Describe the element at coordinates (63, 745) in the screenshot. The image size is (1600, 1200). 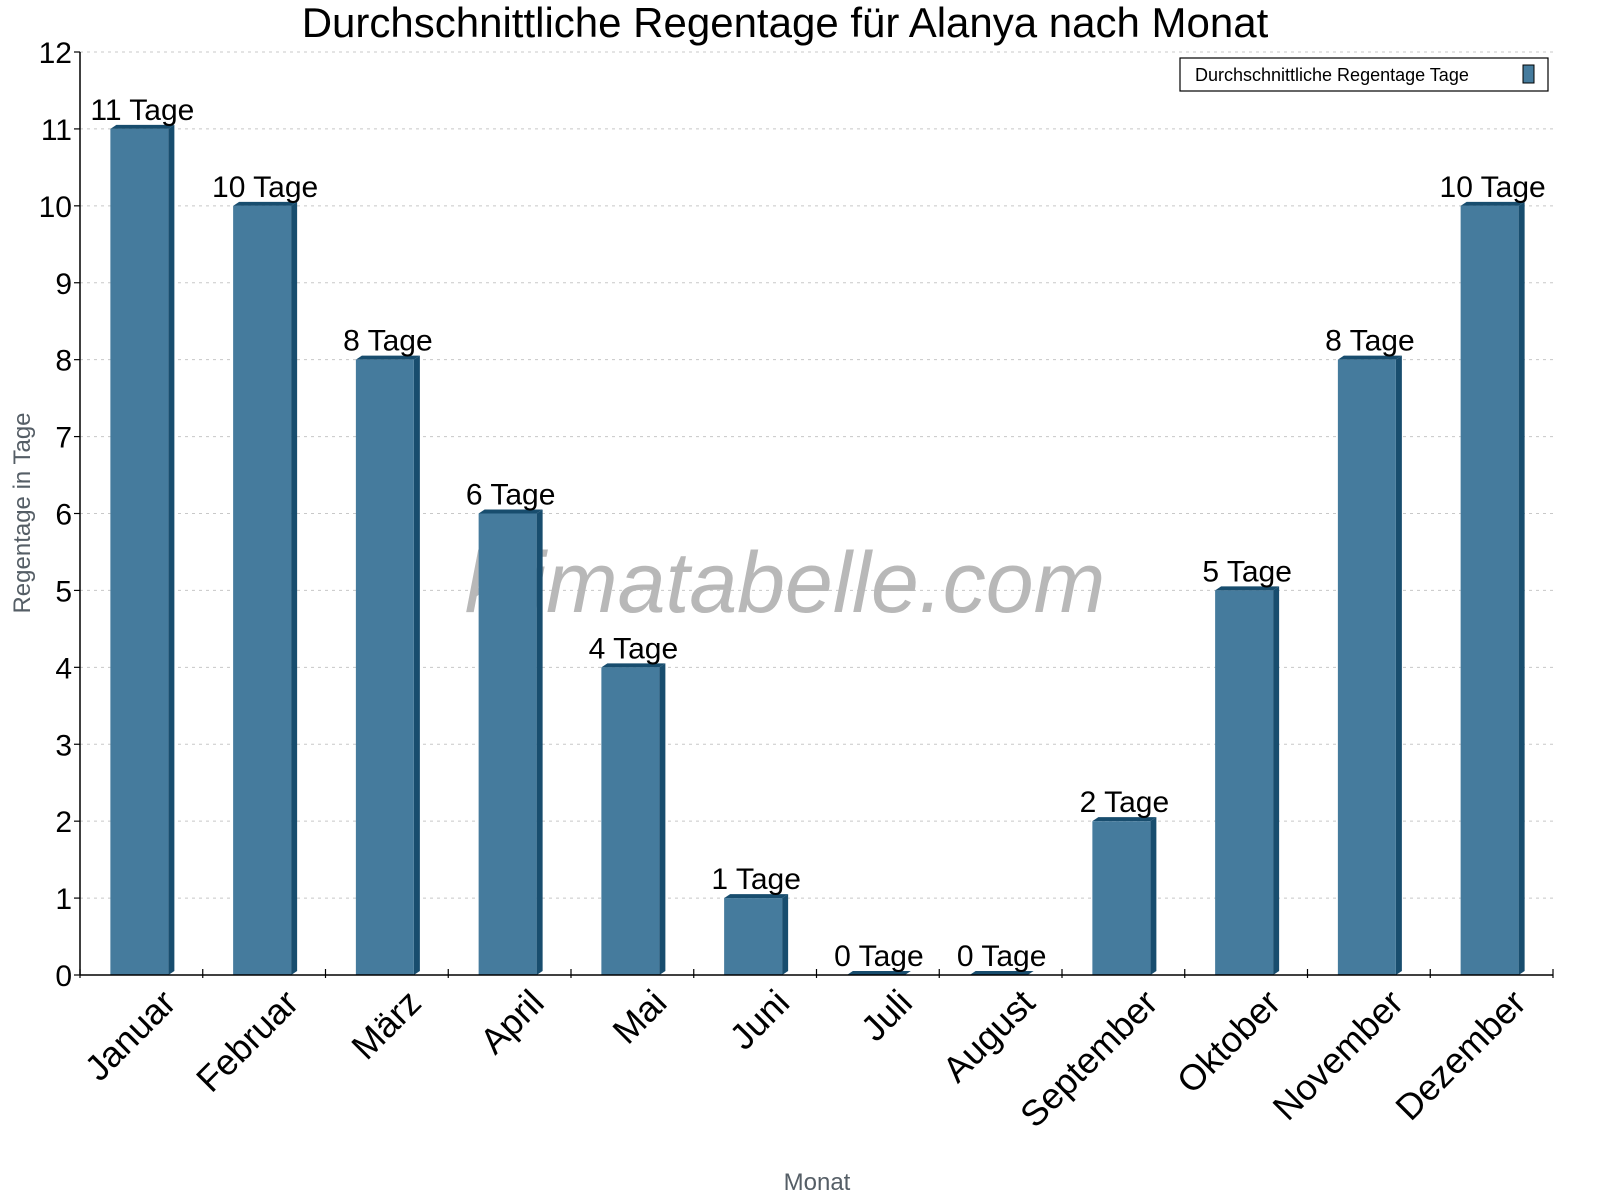
I see `y-tick-label: 3` at that location.